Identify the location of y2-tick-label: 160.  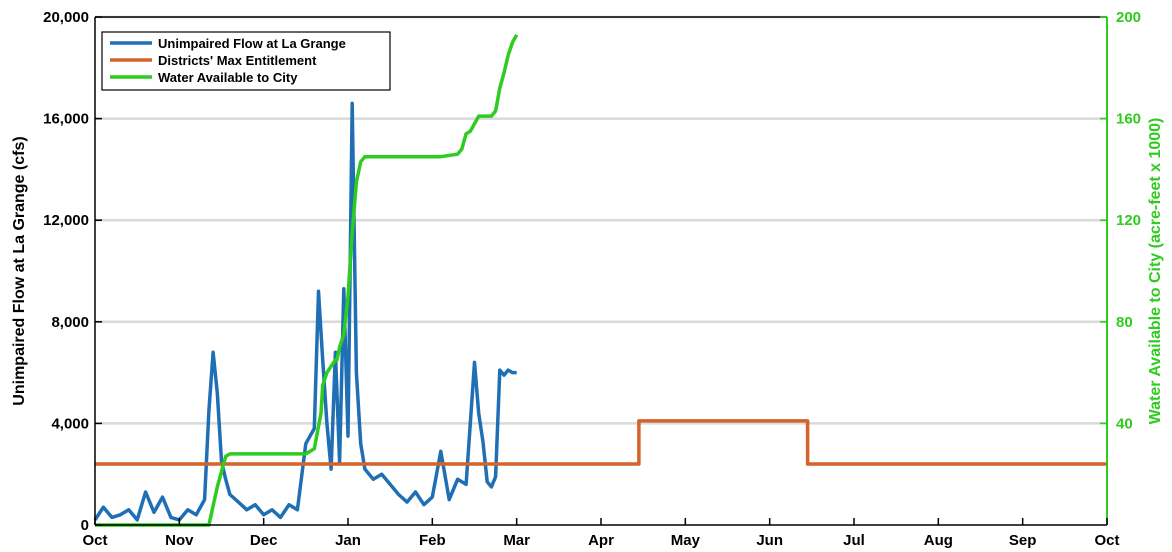
(1128, 119).